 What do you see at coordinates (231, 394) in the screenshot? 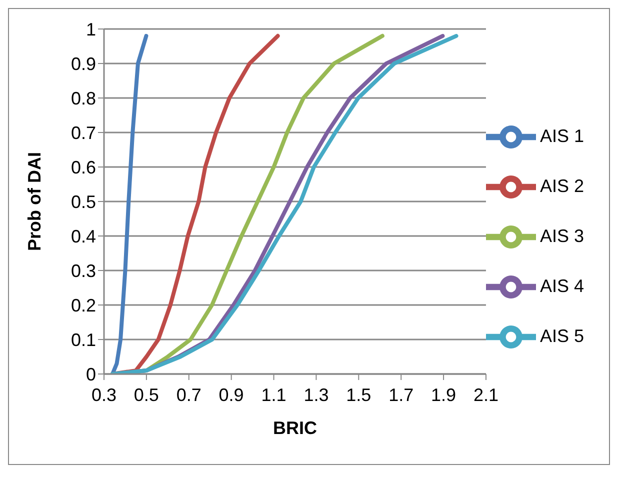
I see `x-tick-label: 0.9` at bounding box center [231, 394].